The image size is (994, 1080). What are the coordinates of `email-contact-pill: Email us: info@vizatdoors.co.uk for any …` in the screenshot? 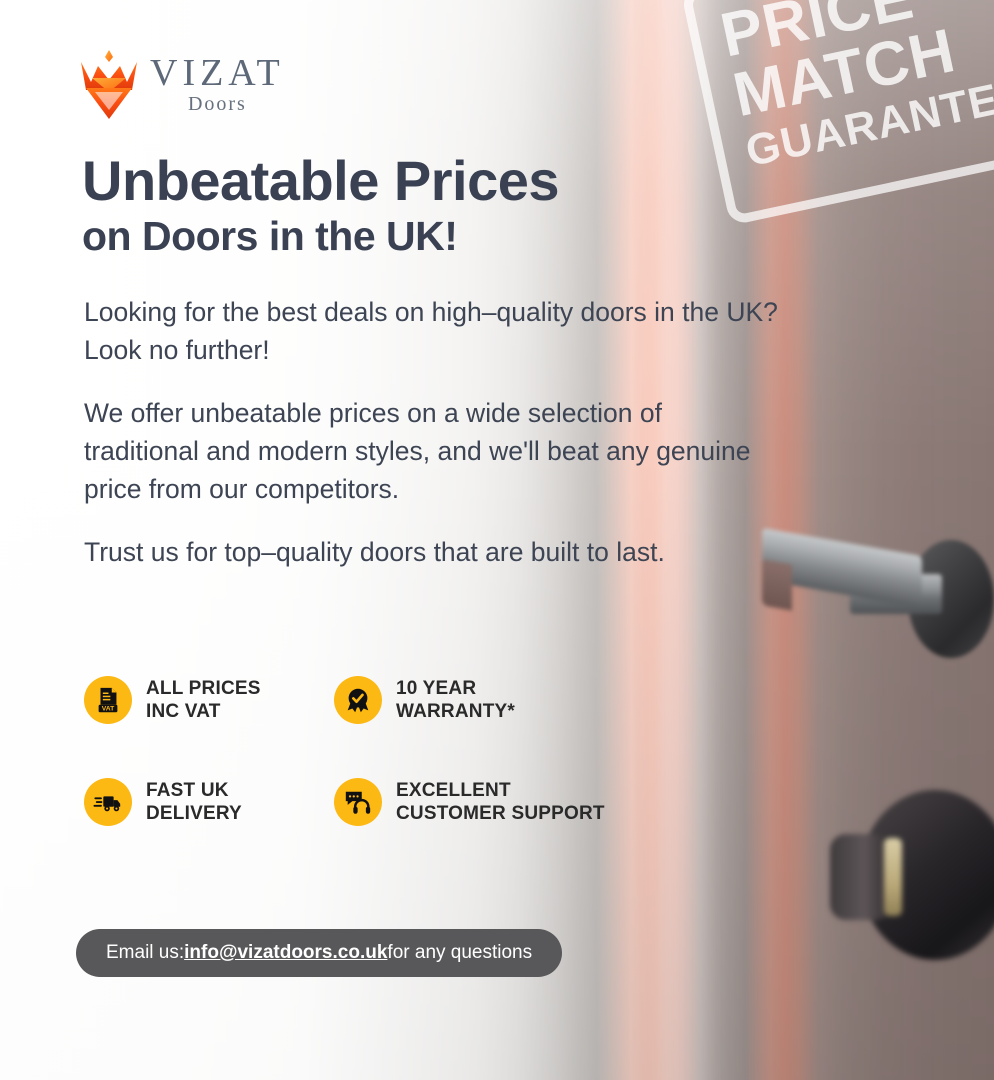 It's located at (319, 953).